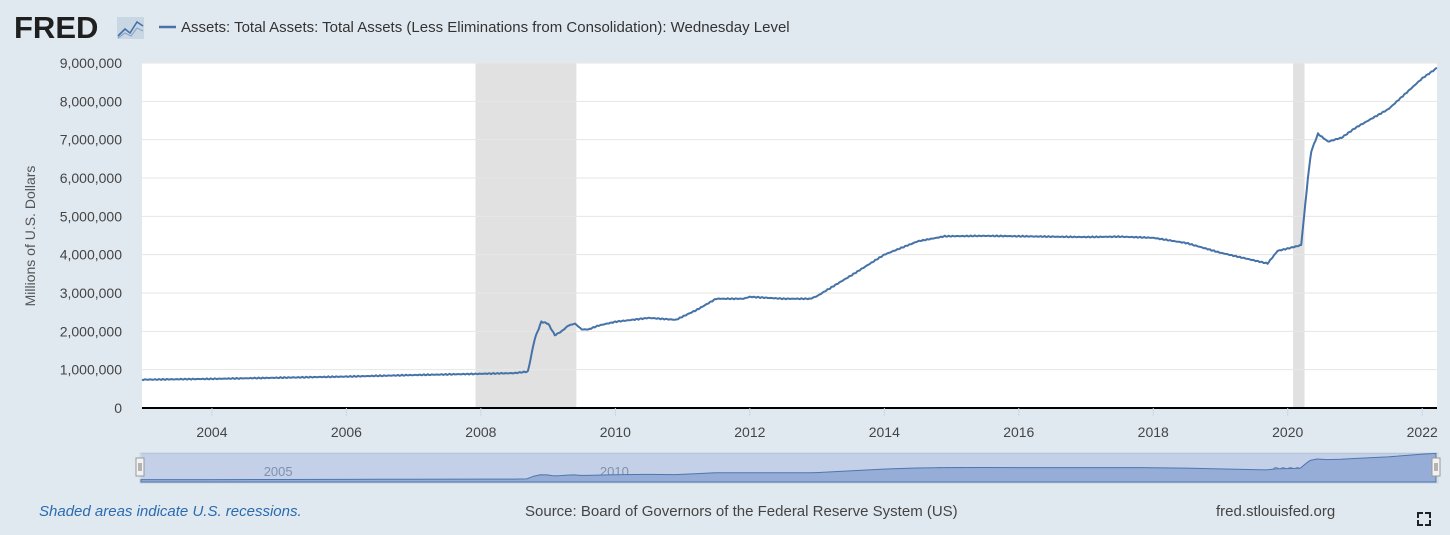  I want to click on range-navigator: 2005201020152020, so click(788, 468).